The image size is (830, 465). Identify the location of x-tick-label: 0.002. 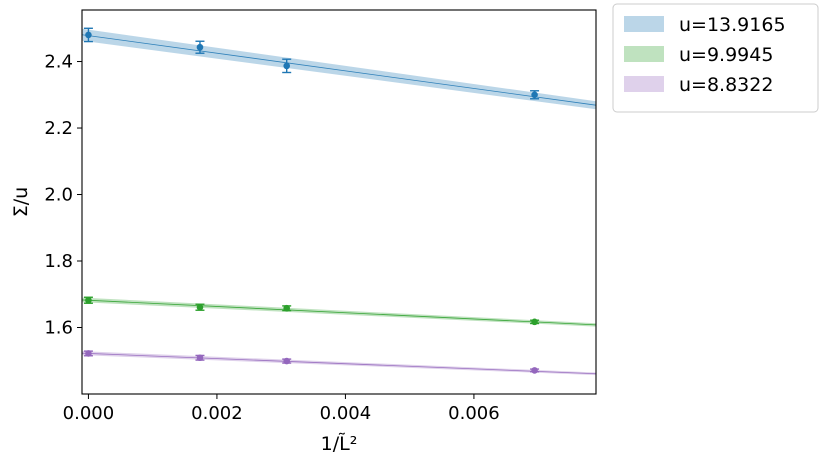
(217, 413).